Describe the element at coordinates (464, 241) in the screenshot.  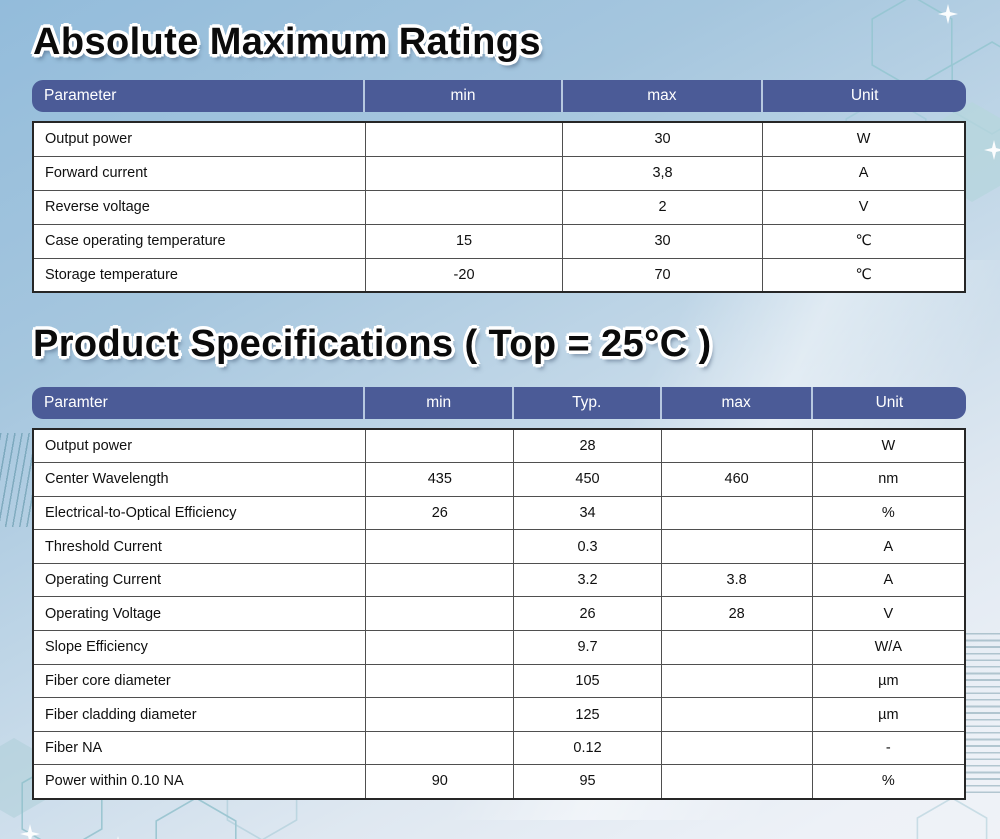
I see `value-cell: 15` at that location.